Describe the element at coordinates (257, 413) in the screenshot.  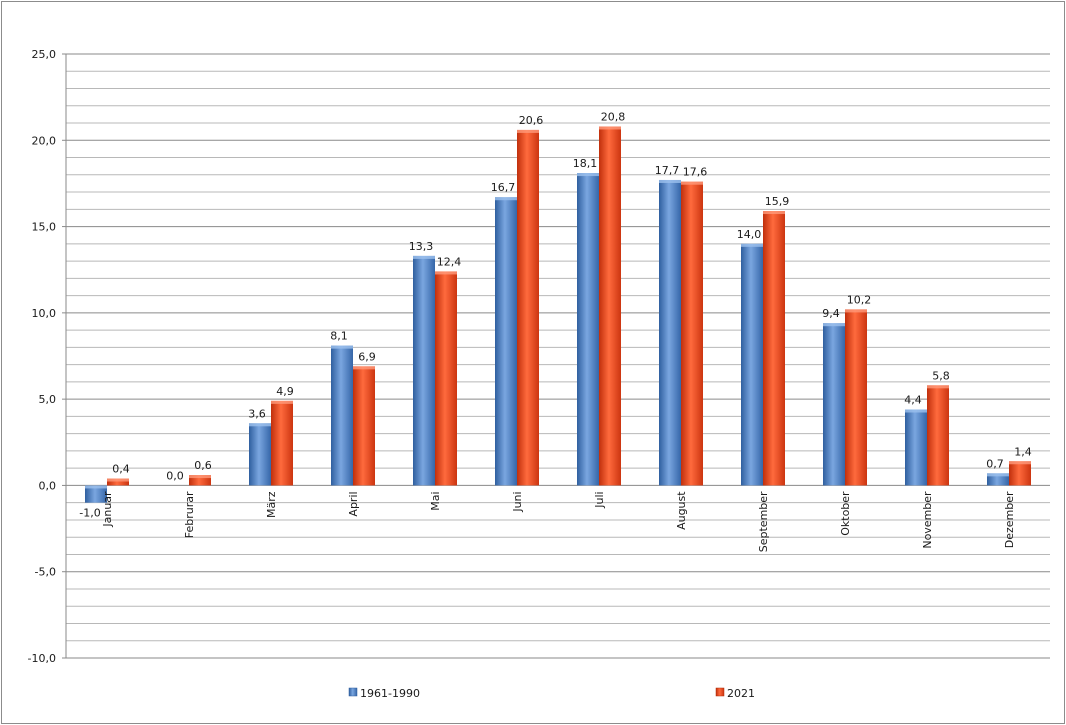
I see `data-label: 3,6` at that location.